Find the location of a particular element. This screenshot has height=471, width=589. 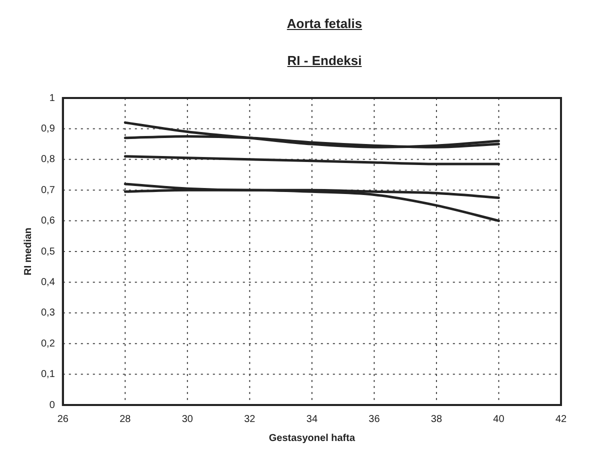

y-tick-label: 0,8 is located at coordinates (48, 160).